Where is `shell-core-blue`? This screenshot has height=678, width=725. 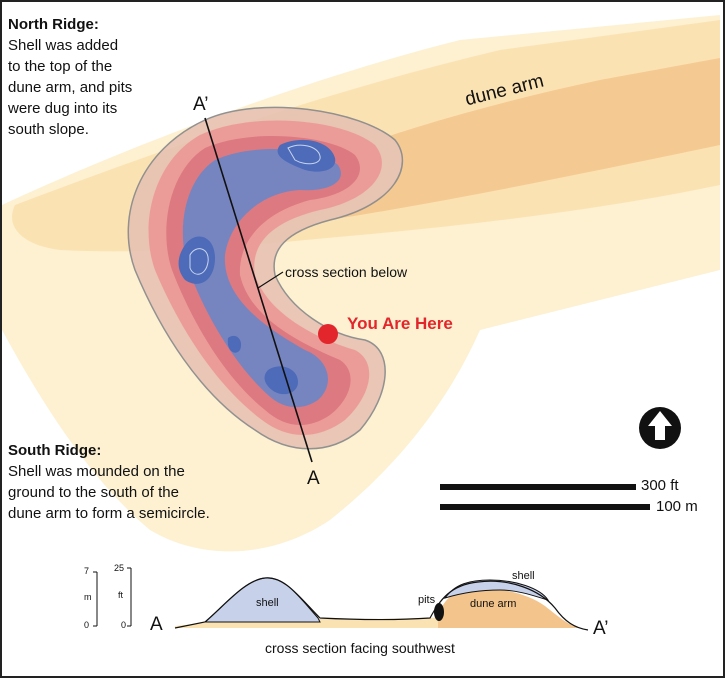 shell-core-blue is located at coordinates (261, 278).